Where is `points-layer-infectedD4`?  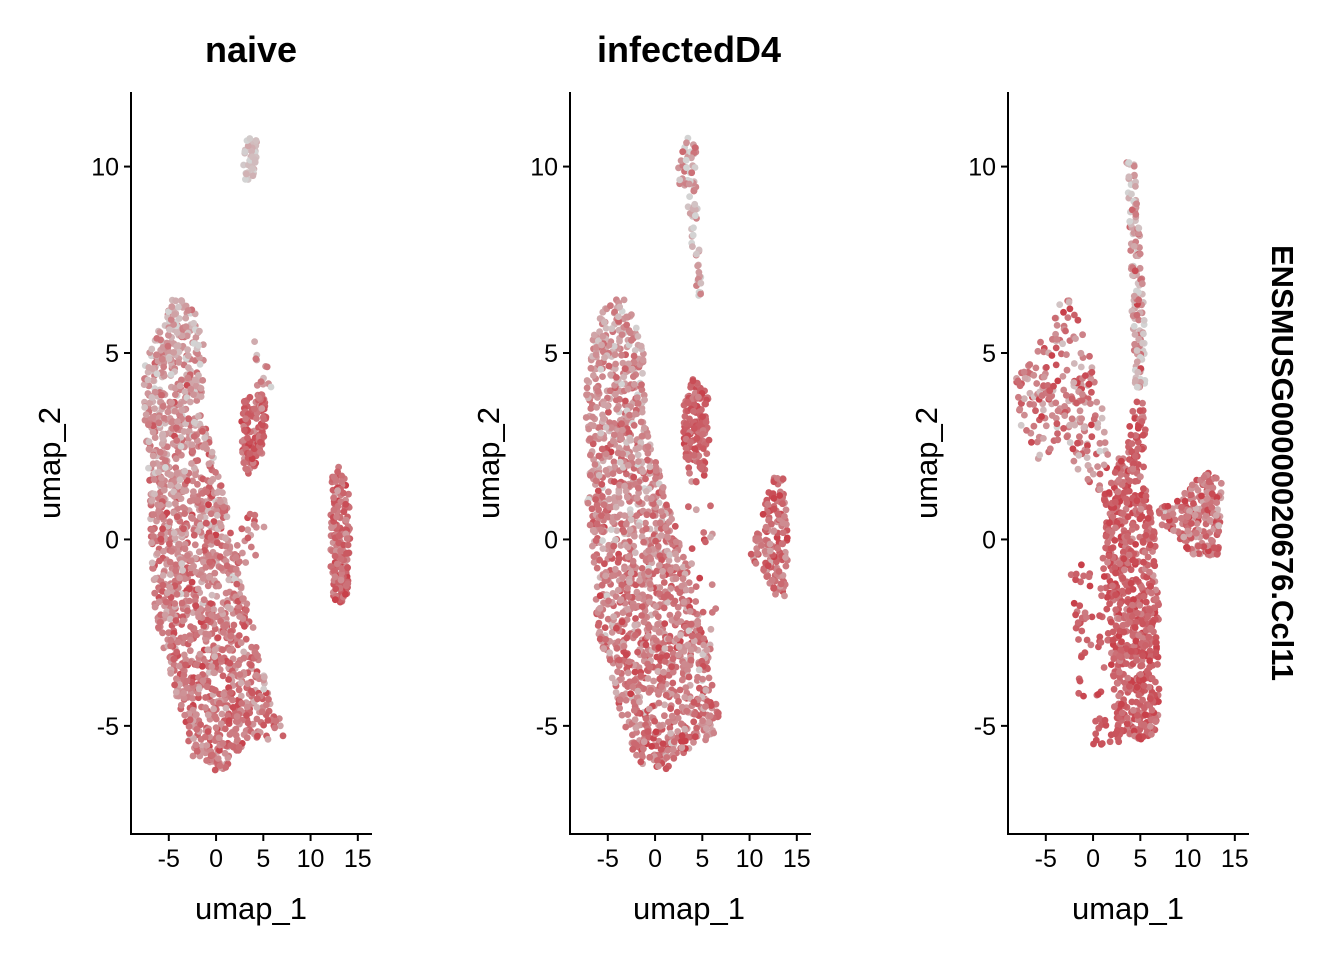 points-layer-infectedD4 is located at coordinates (686, 453).